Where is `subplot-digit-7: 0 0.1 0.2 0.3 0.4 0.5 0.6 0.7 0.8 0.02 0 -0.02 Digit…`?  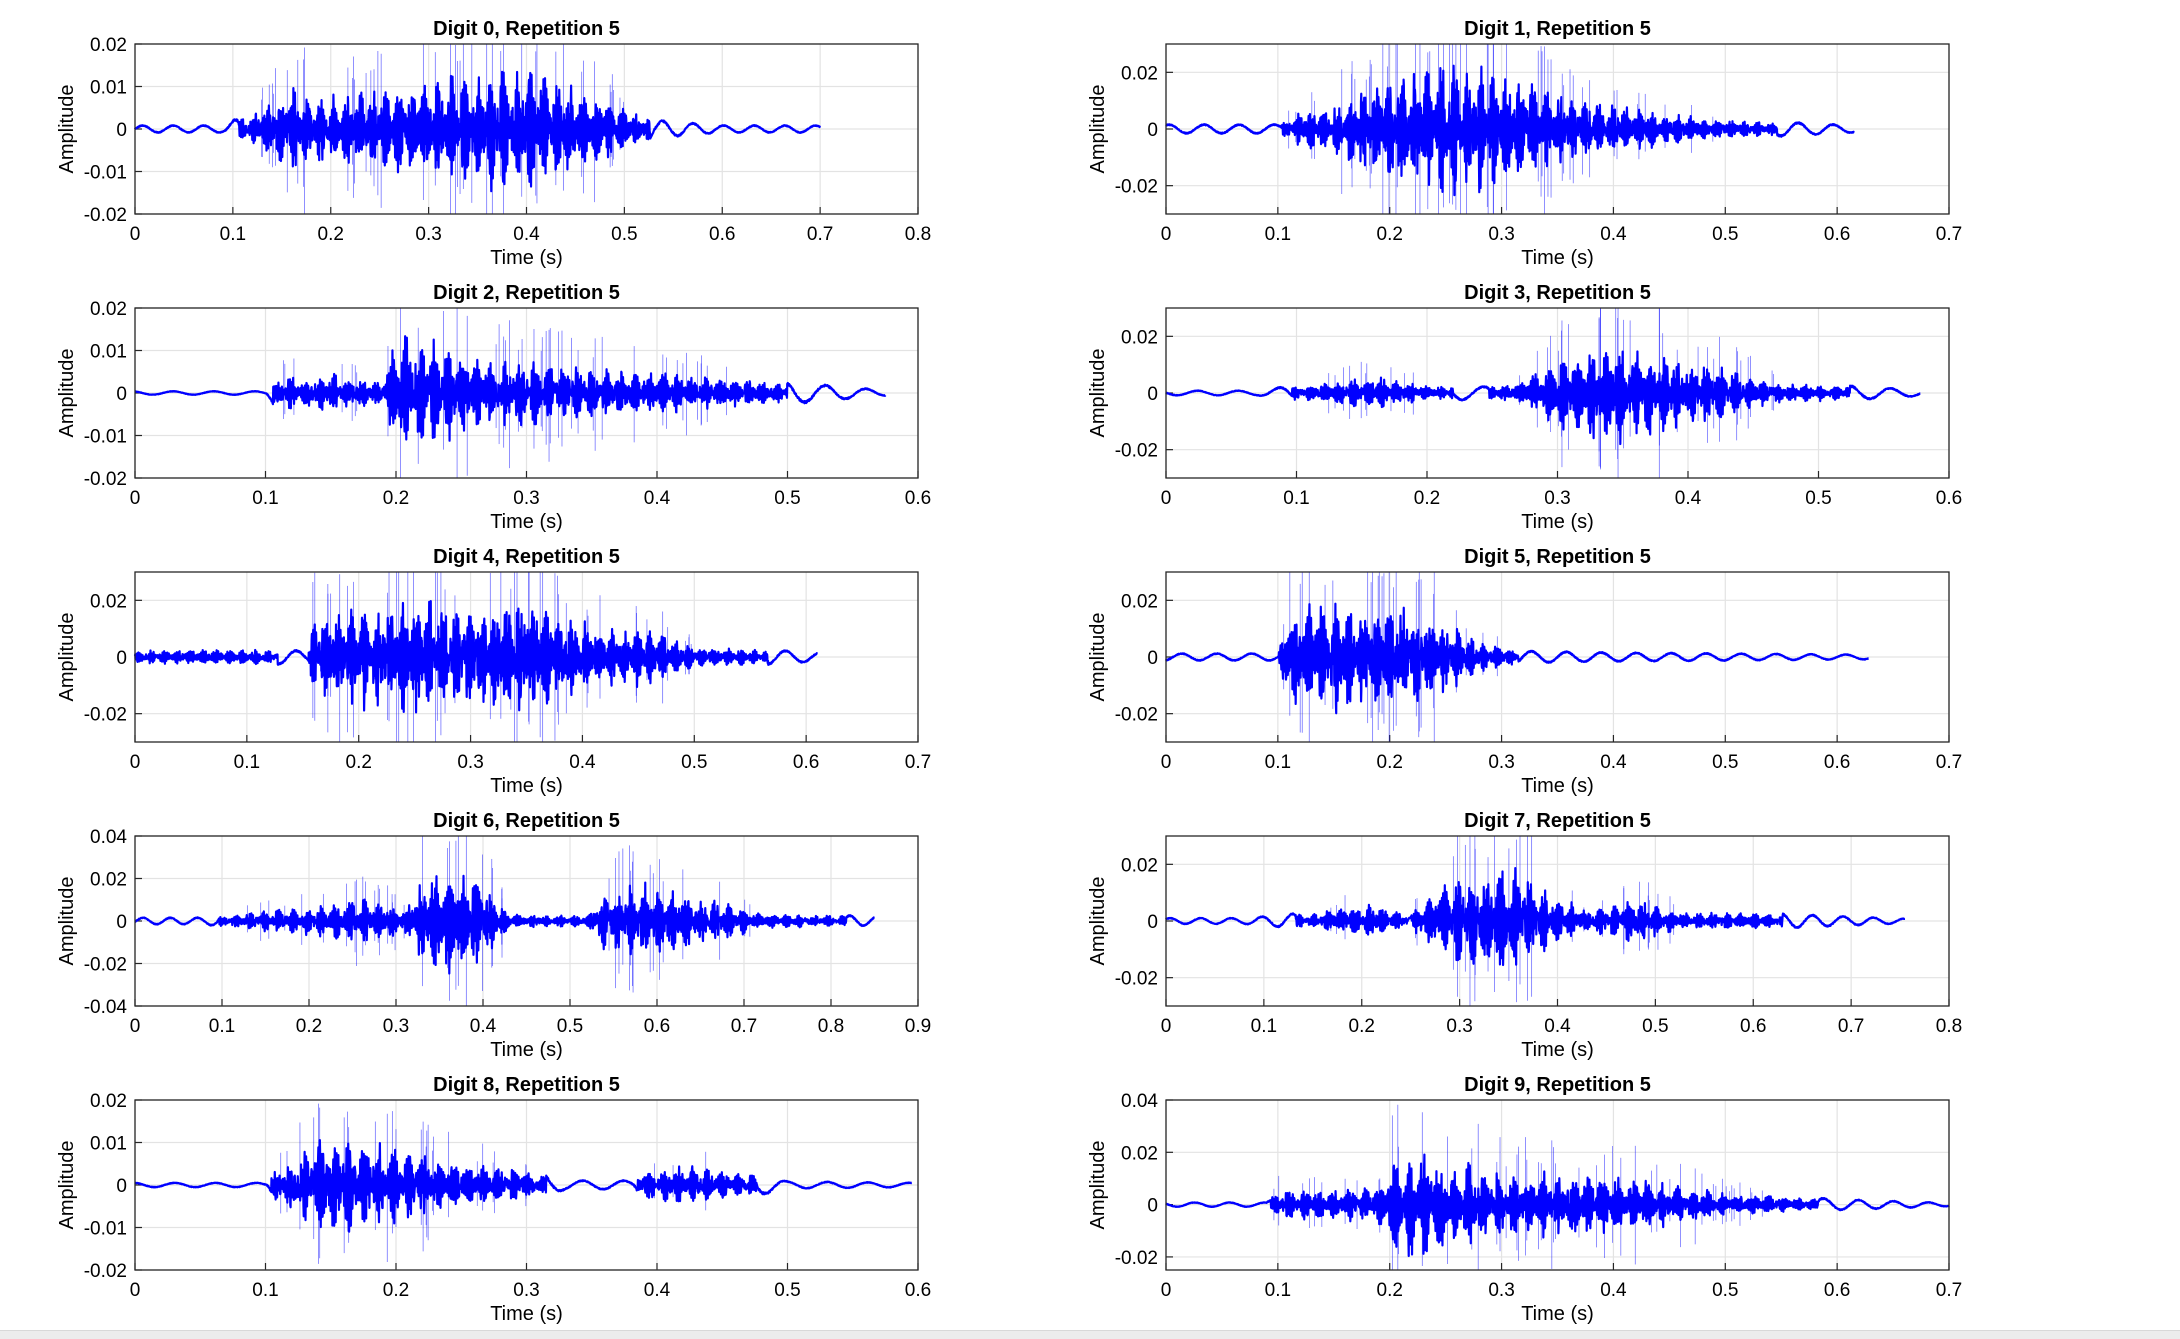 subplot-digit-7: 0 0.1 0.2 0.3 0.4 0.5 0.6 0.7 0.8 0.02 0 -0.02 Digit… is located at coordinates (1524, 935).